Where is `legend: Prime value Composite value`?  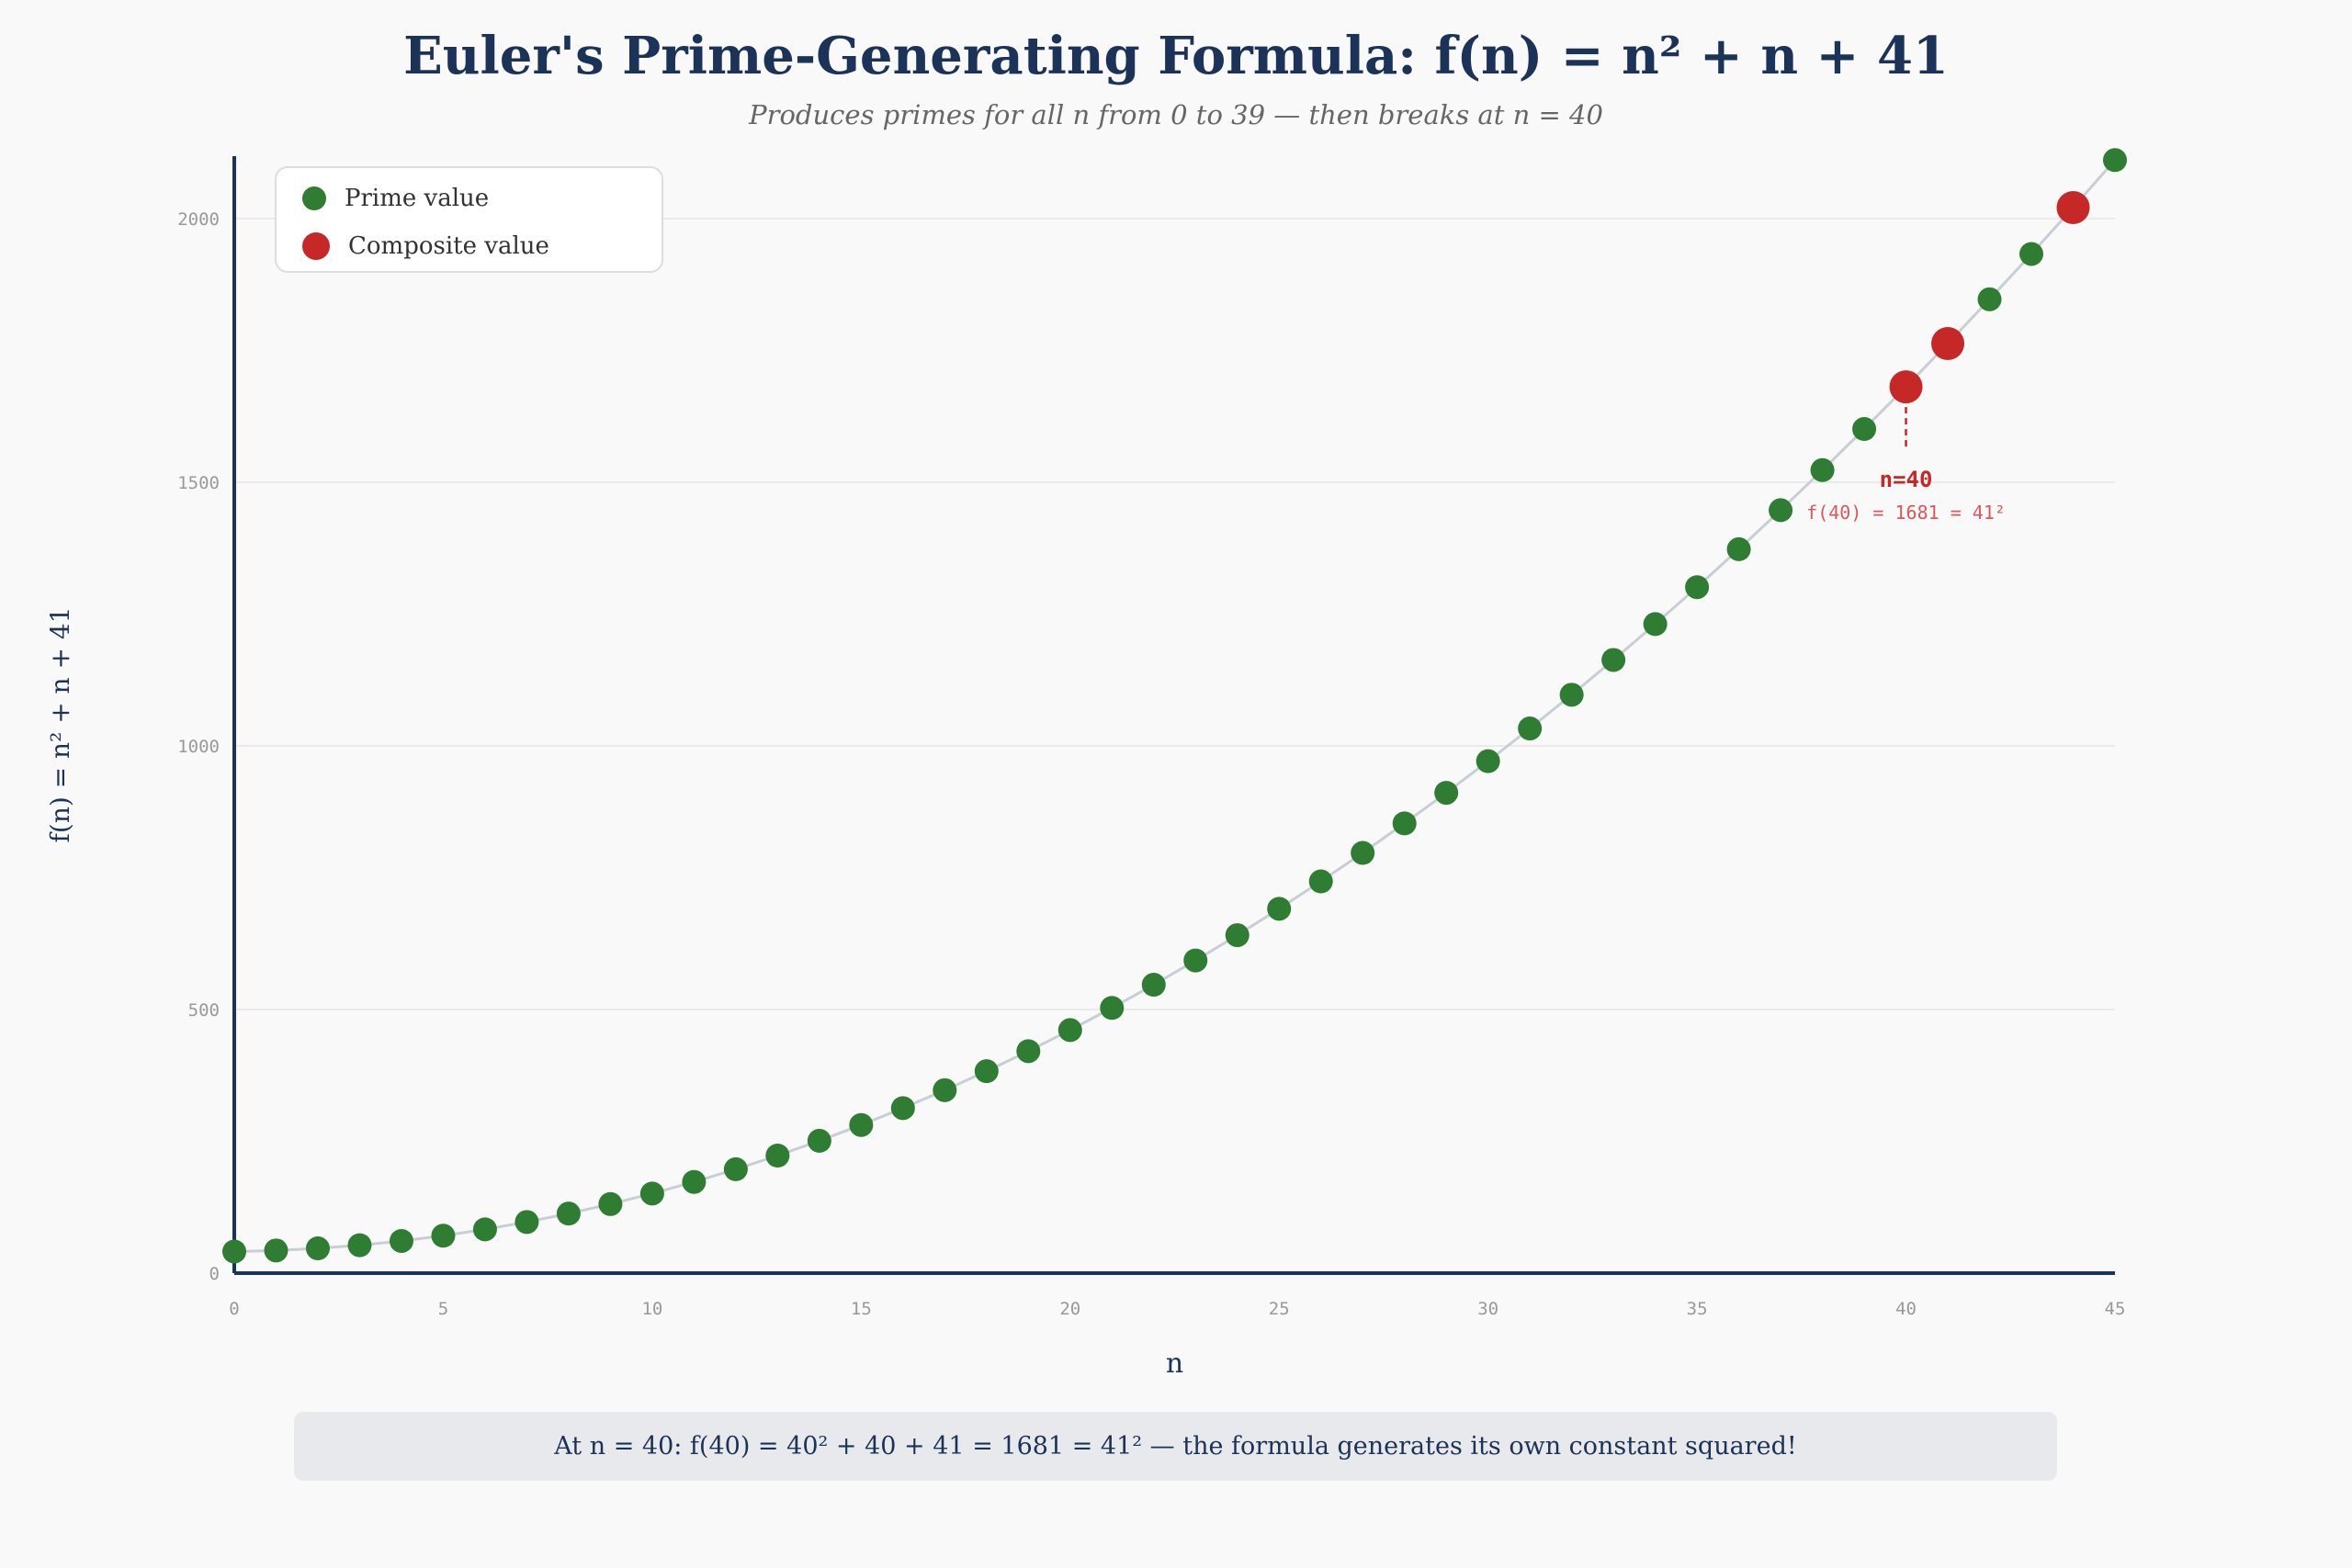
legend: Prime value Composite value is located at coordinates (469, 219).